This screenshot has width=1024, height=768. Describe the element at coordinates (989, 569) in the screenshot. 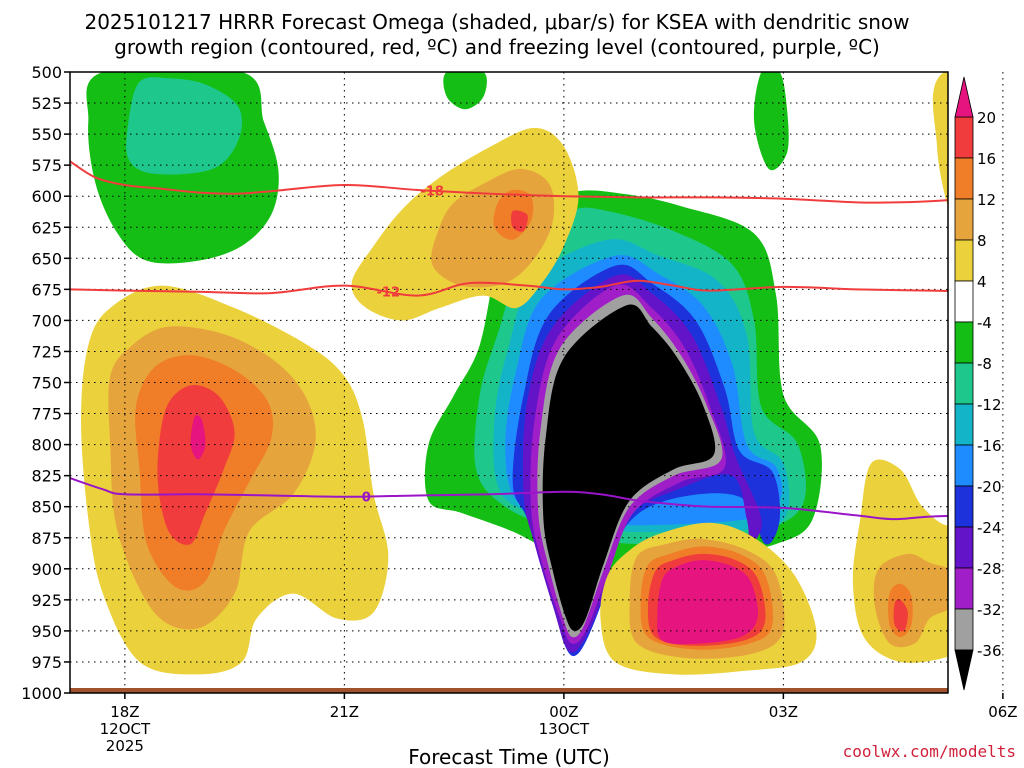

I see `colorbar-label: -28` at that location.